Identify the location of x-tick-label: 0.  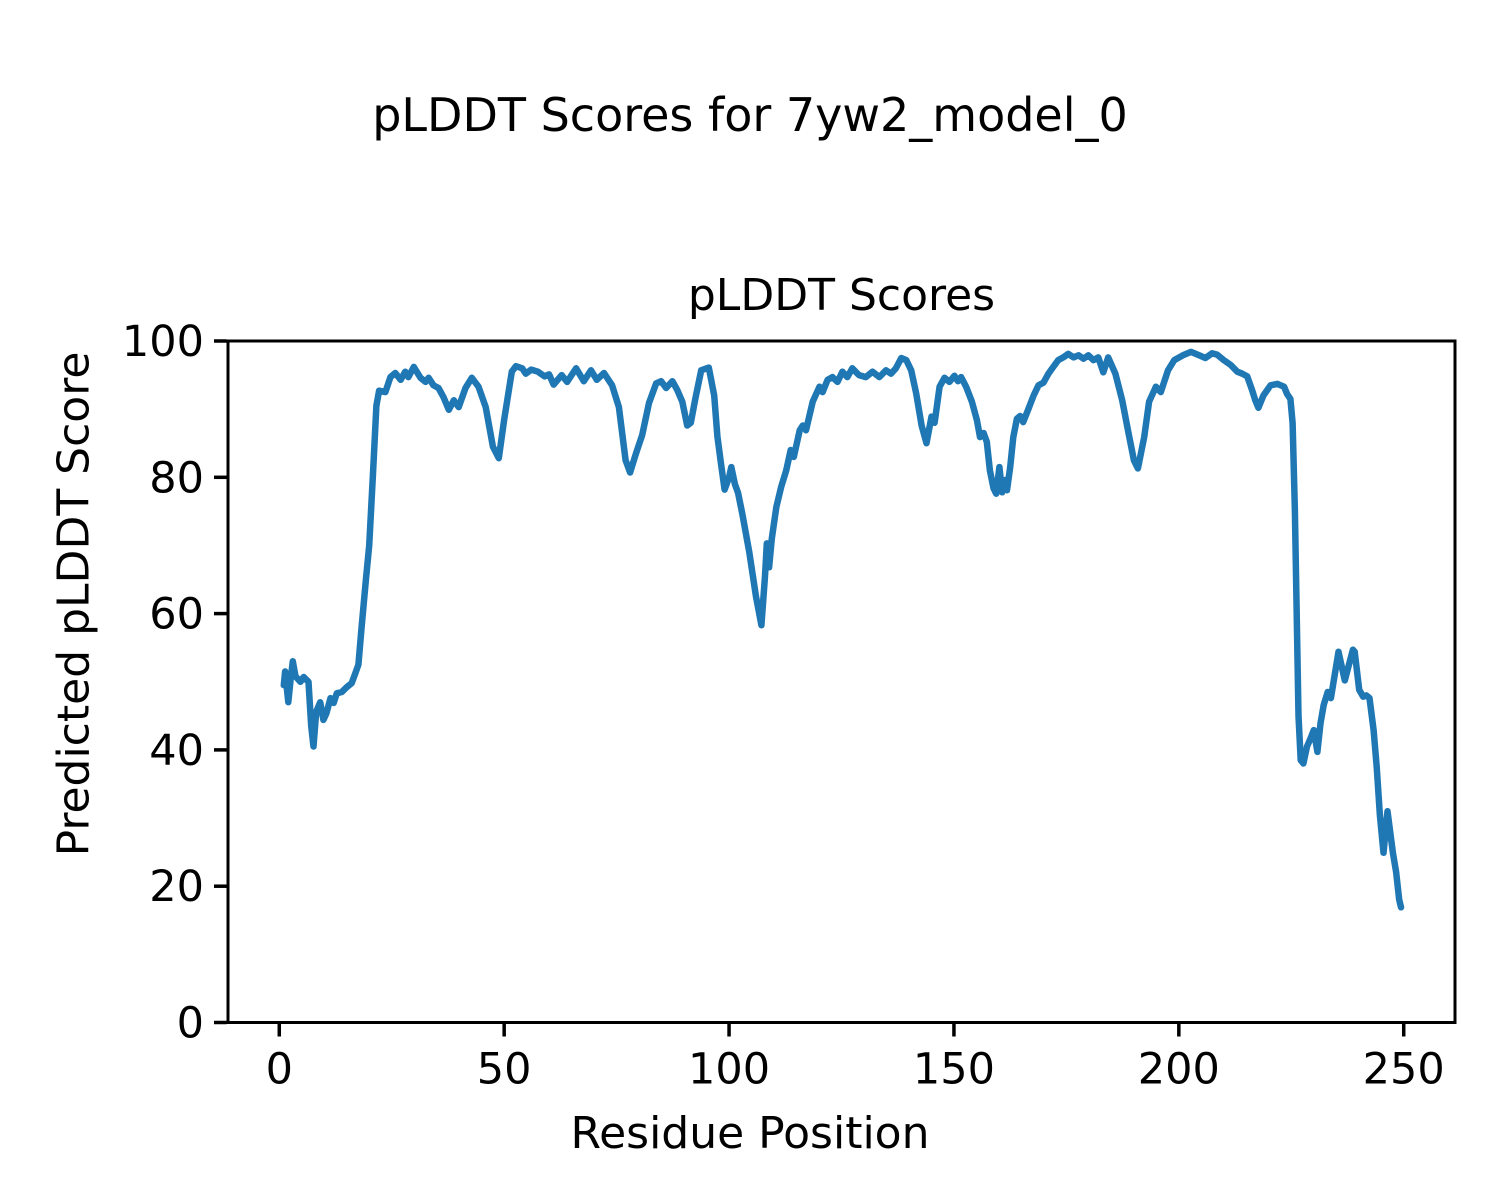
(279, 1070).